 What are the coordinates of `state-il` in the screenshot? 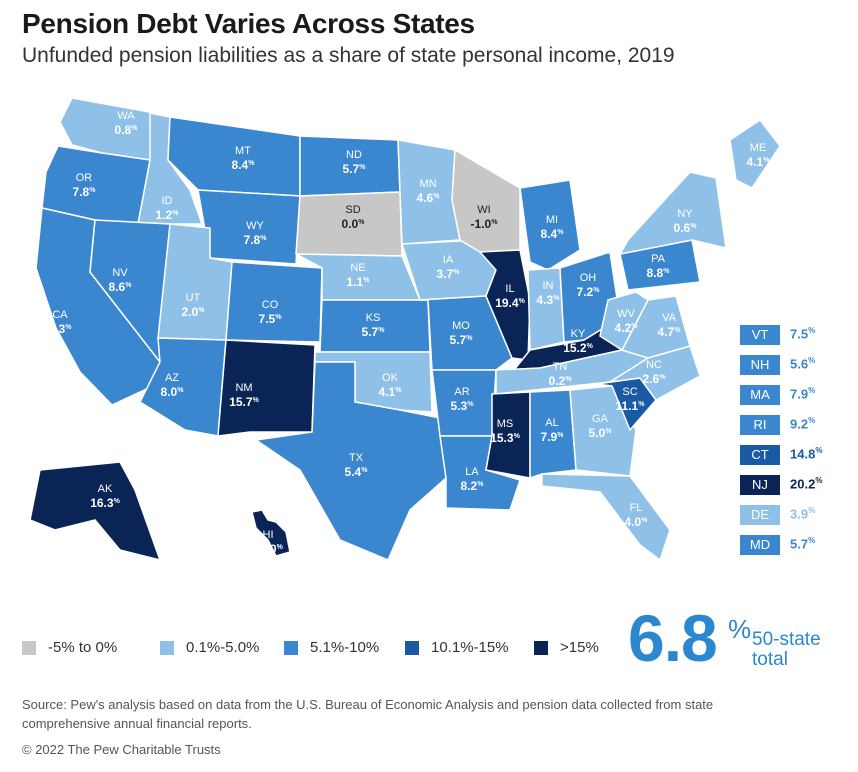 It's located at (504, 305).